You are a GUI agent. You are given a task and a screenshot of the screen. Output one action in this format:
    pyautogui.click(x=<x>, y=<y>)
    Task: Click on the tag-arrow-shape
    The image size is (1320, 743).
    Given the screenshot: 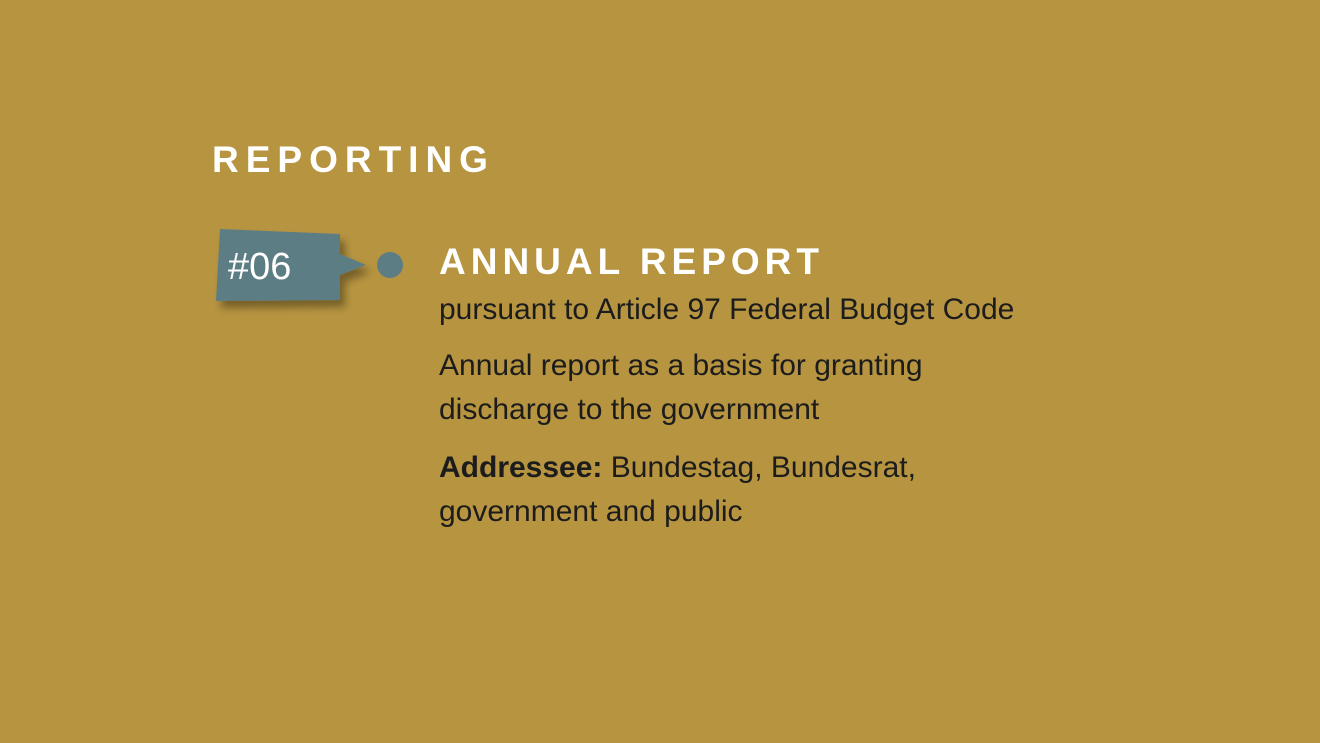 What is the action you would take?
    pyautogui.click(x=291, y=265)
    